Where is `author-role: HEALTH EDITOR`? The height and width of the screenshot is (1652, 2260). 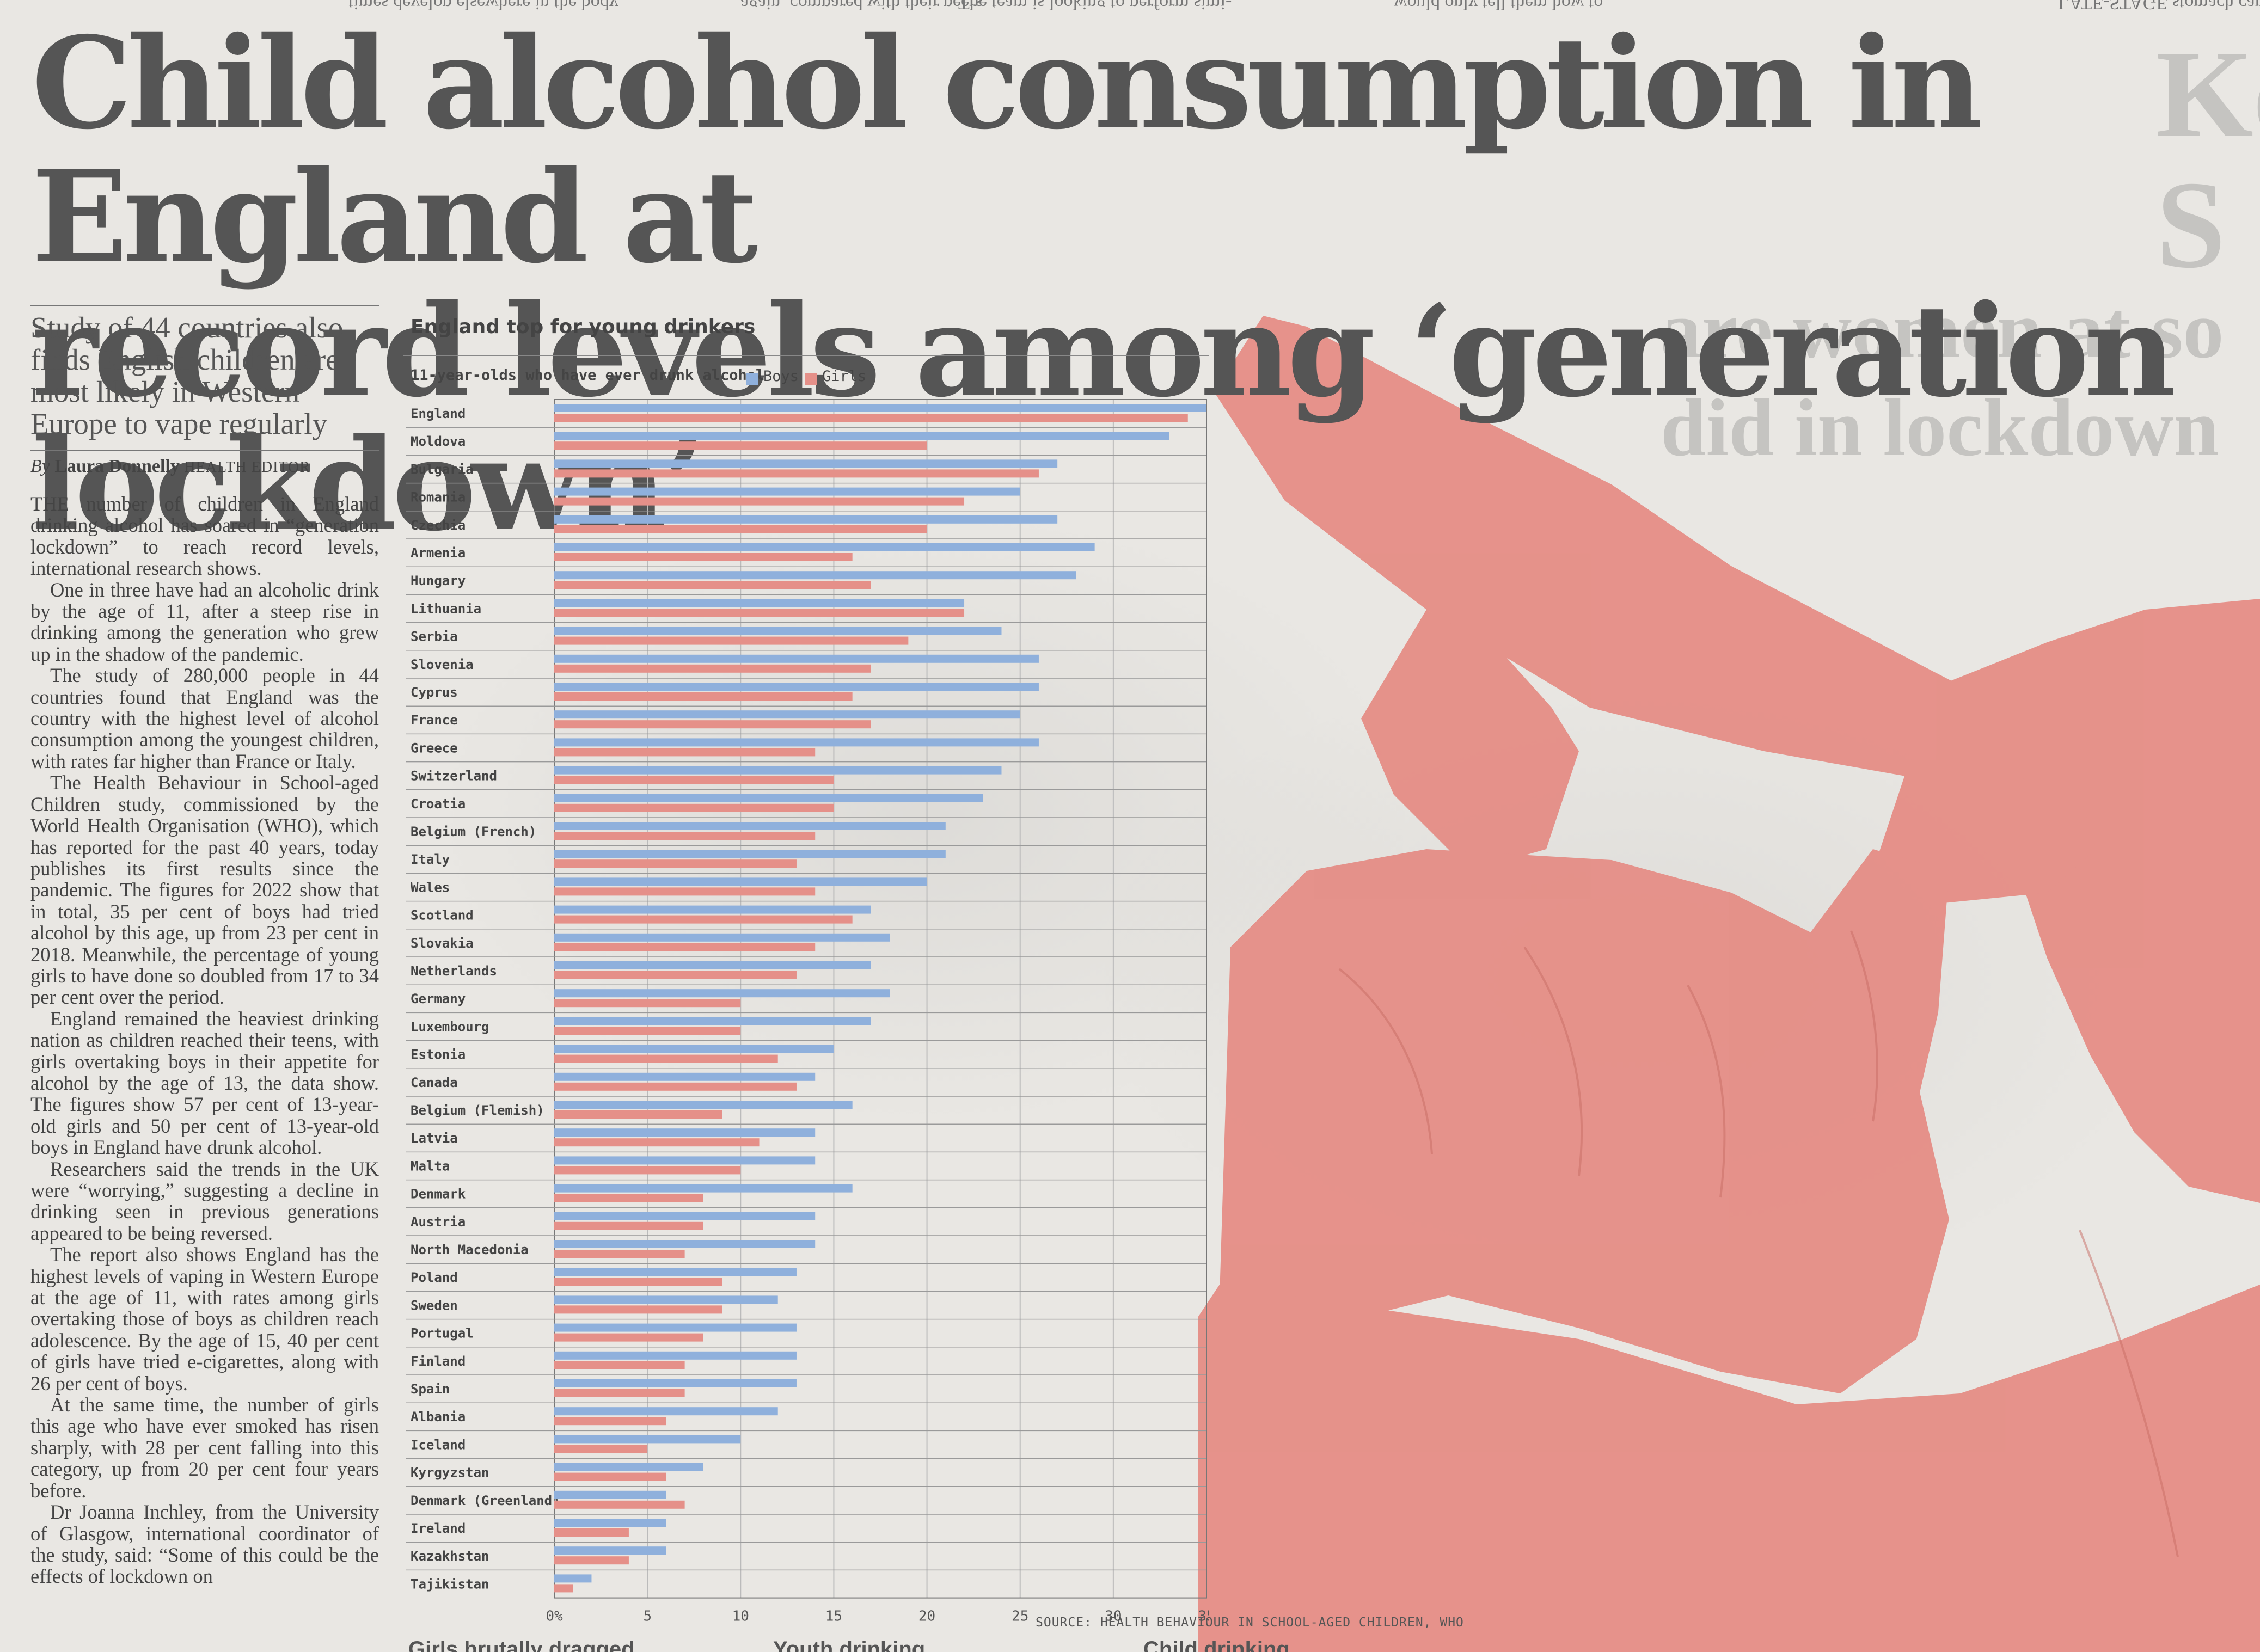
author-role: HEALTH EDITOR is located at coordinates (247, 467).